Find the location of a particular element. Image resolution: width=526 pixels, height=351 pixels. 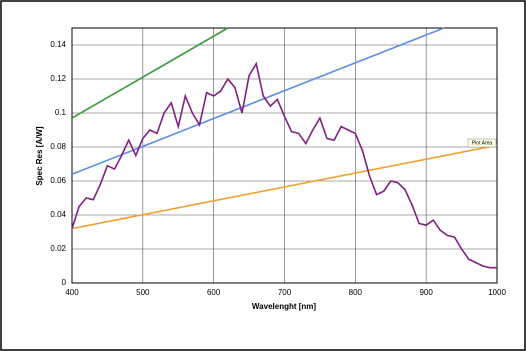

y-tick-label: 0 is located at coordinates (64, 282).